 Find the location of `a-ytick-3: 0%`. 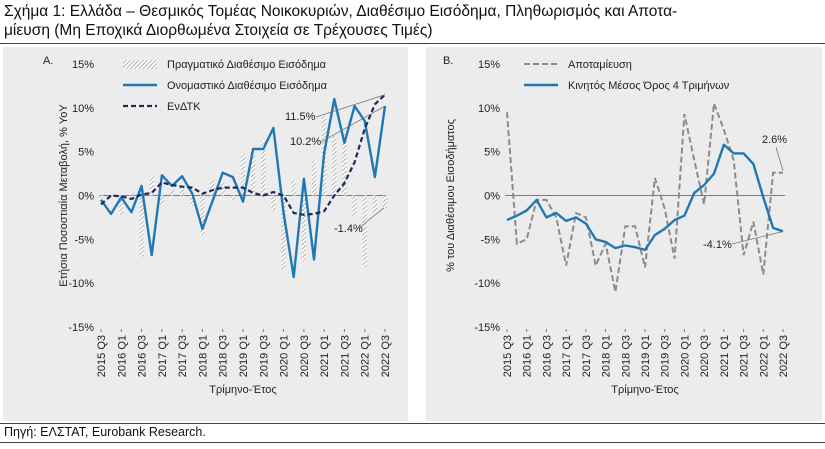

a-ytick-3: 0% is located at coordinates (86, 197).